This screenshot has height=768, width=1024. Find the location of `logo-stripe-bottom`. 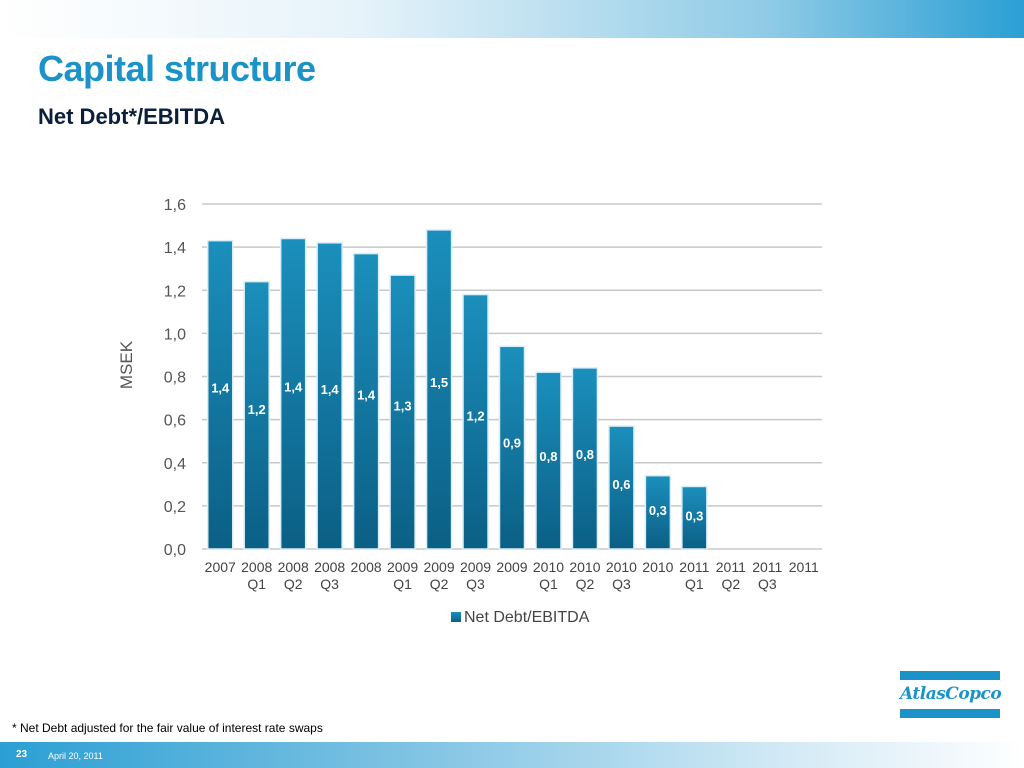

logo-stripe-bottom is located at coordinates (950, 713).